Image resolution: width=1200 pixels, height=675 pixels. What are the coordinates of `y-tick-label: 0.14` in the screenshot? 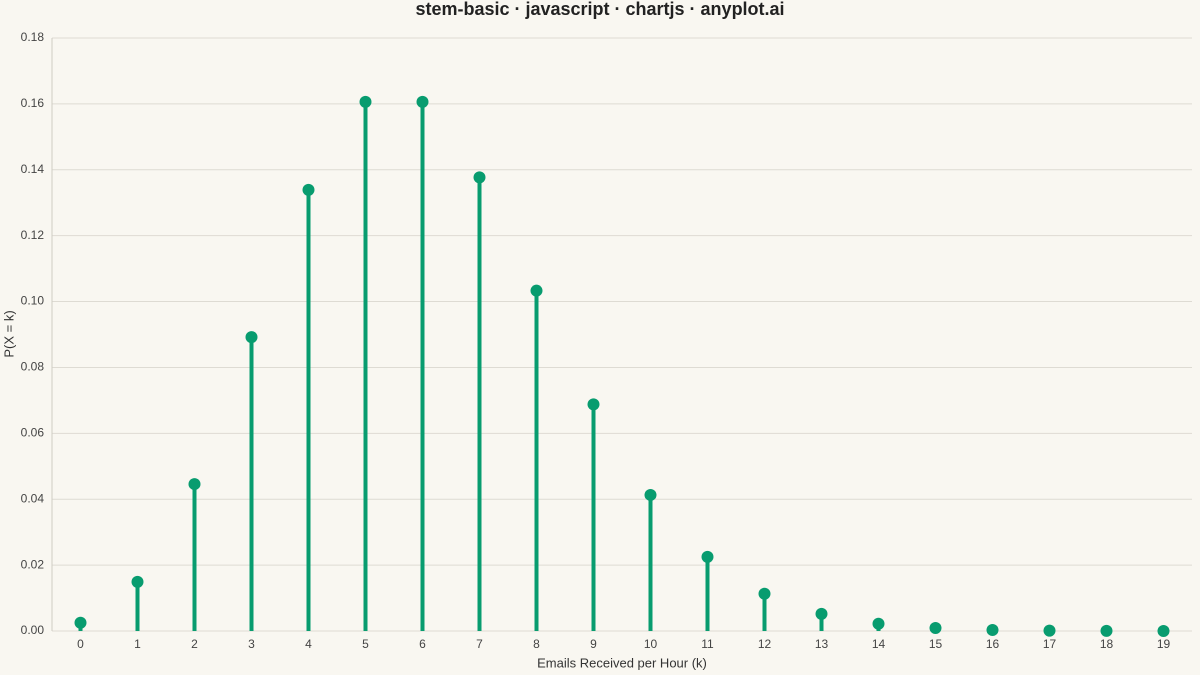 It's located at (33, 169).